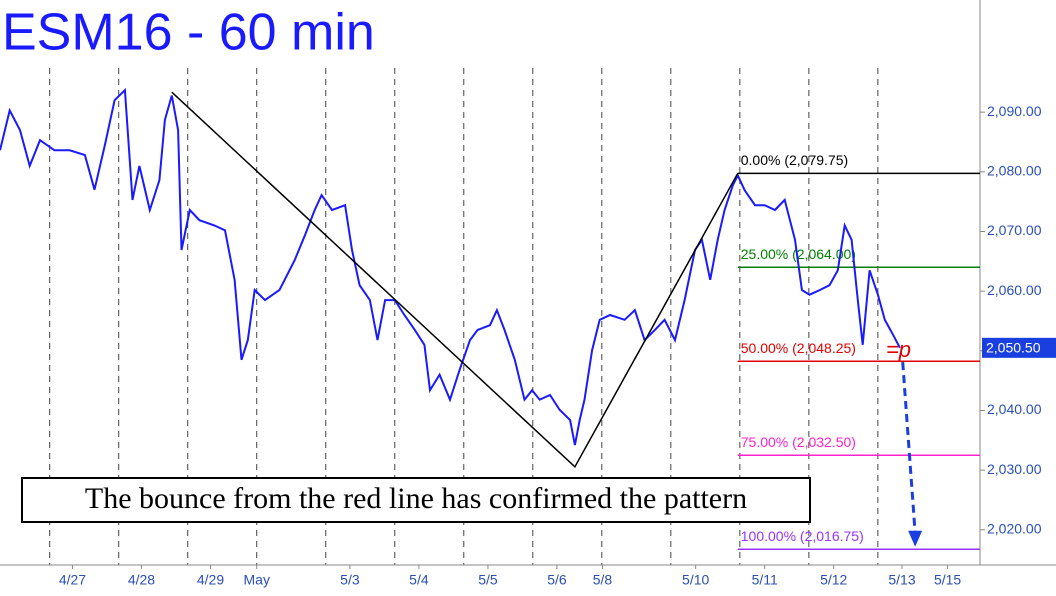 This screenshot has height=596, width=1056. What do you see at coordinates (798, 254) in the screenshot?
I see `fib-label: 25.00% (2,064.00)` at bounding box center [798, 254].